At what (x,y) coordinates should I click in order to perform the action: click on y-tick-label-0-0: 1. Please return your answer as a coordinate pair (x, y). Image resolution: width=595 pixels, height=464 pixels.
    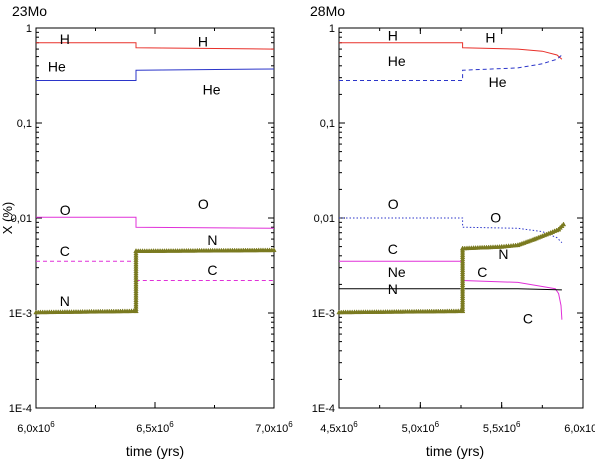
    Looking at the image, I should click on (29, 29).